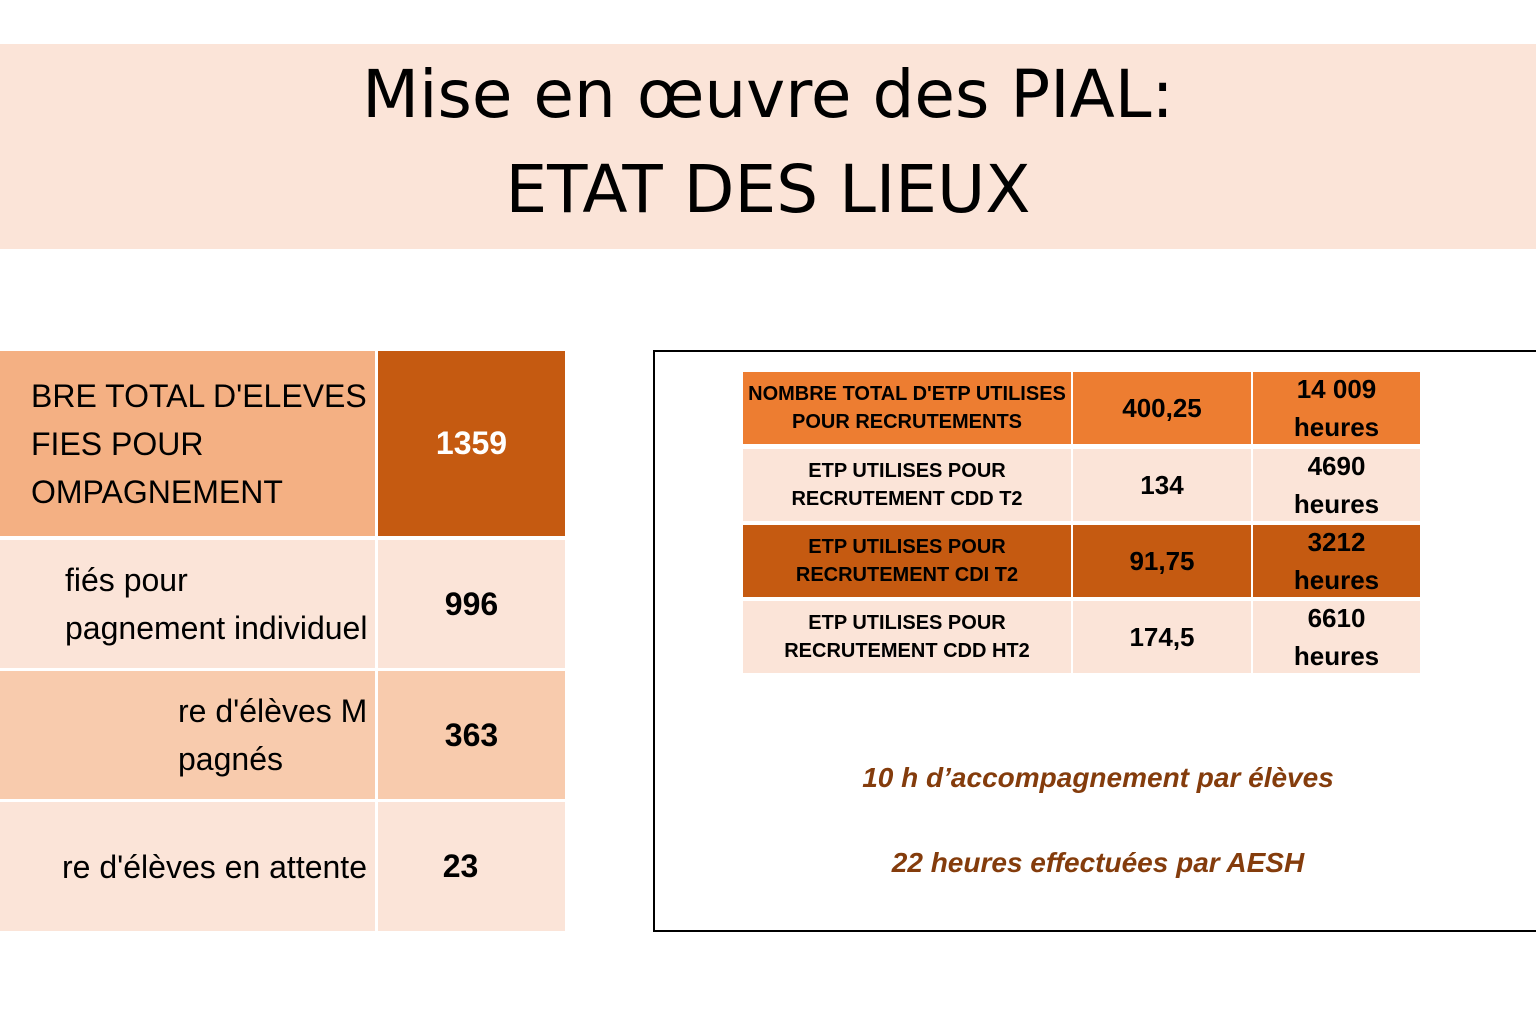  I want to click on row-value: 23, so click(471, 866).